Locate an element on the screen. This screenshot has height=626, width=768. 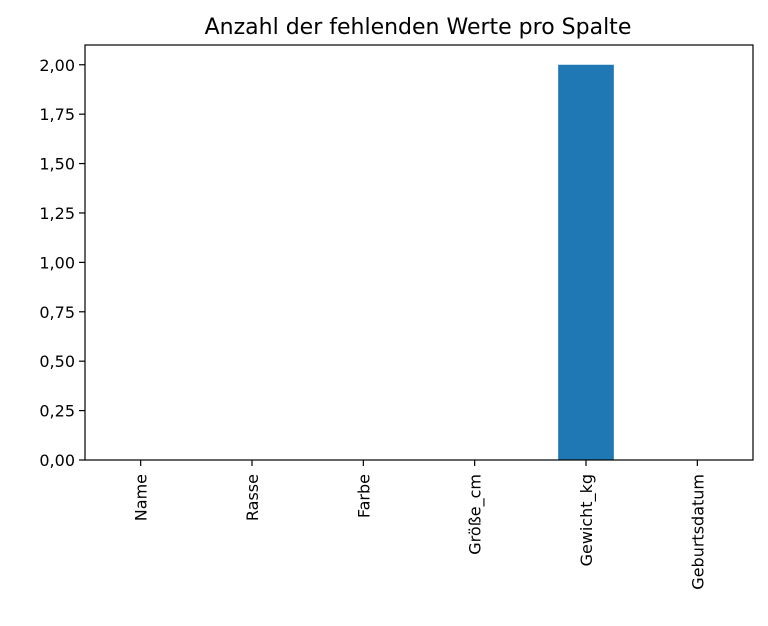
y-tick-label-2: 0,50 is located at coordinates (57, 361).